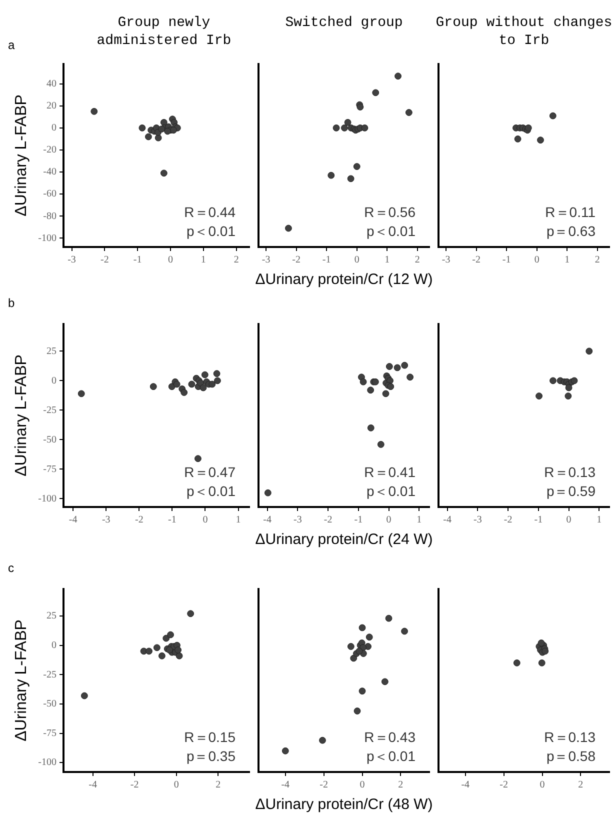 The height and width of the screenshot is (815, 612). I want to click on chart-title: Group newly administered Irb, so click(164, 32).